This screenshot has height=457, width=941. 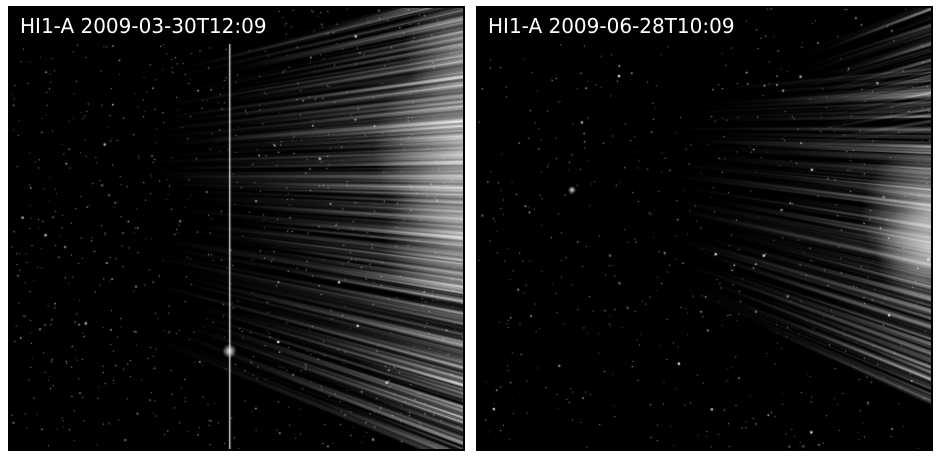 I want to click on panel-title-left: HI1-A 2009-03-30T12:09, so click(x=142, y=26).